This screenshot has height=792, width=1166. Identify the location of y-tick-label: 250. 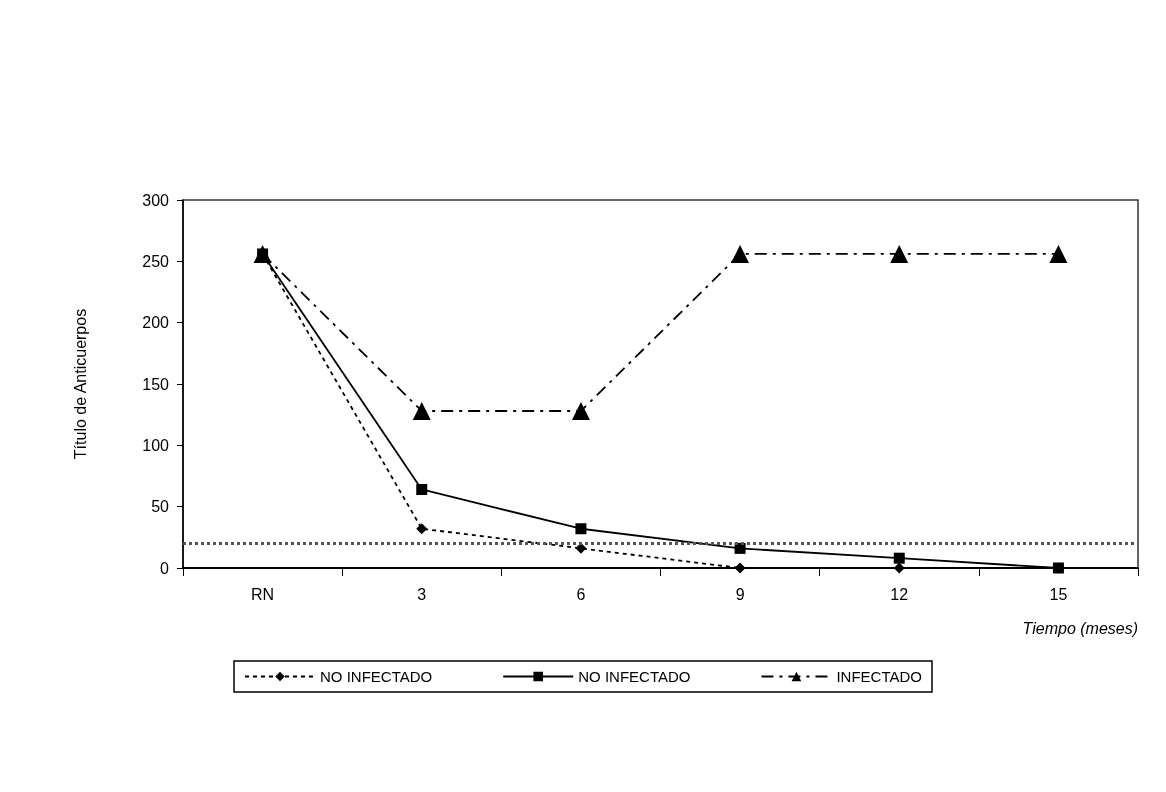
(156, 261).